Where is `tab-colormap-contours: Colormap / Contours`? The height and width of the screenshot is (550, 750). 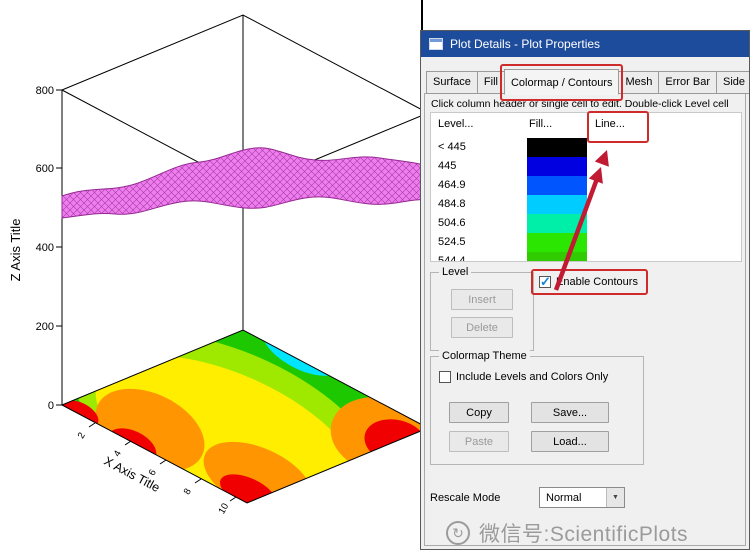 tab-colormap-contours: Colormap / Contours is located at coordinates (561, 82).